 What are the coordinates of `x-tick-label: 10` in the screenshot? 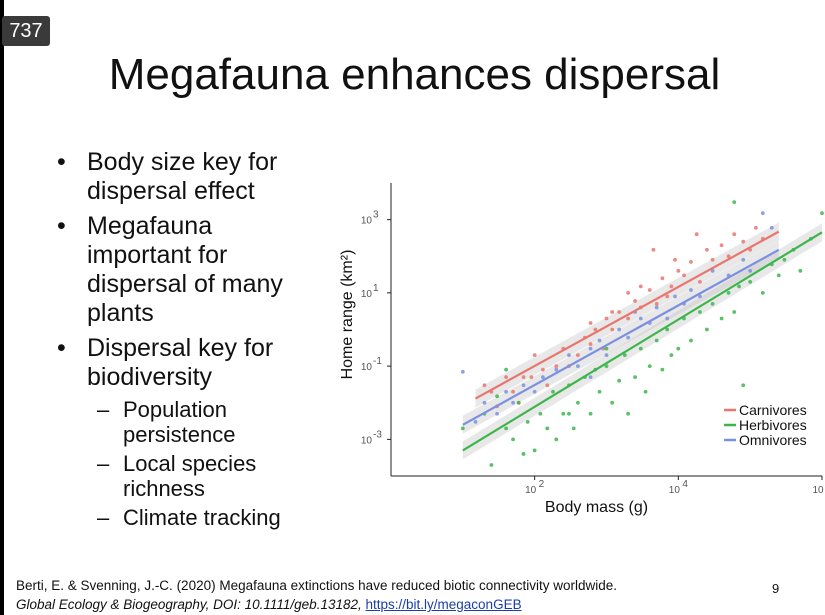 It's located at (531, 490).